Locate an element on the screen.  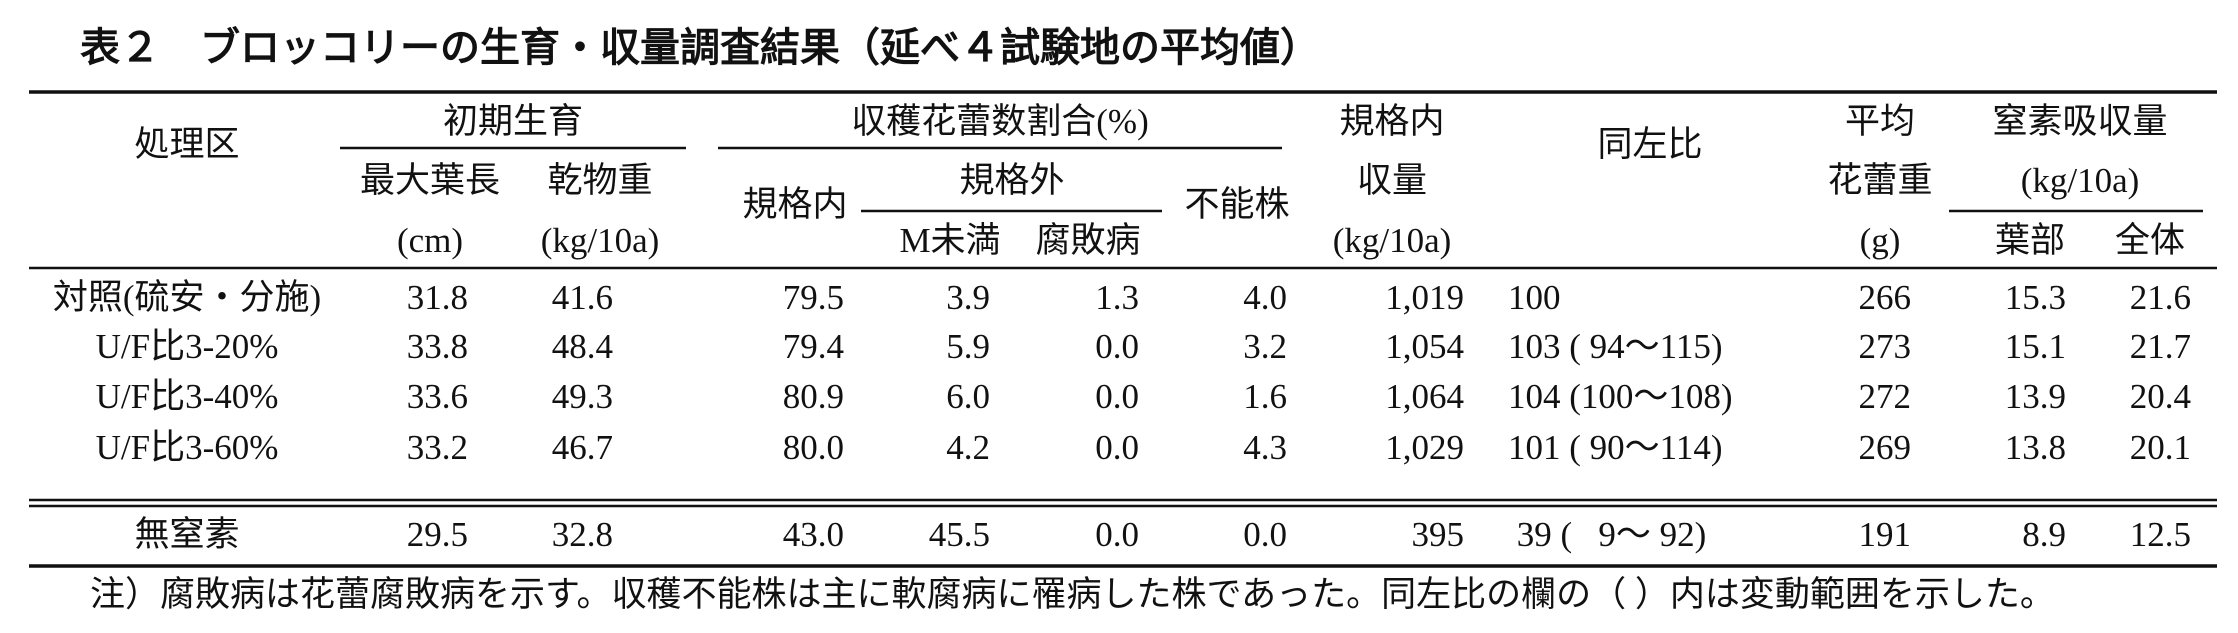
table-cell: 8.9 is located at coordinates (2044, 534).